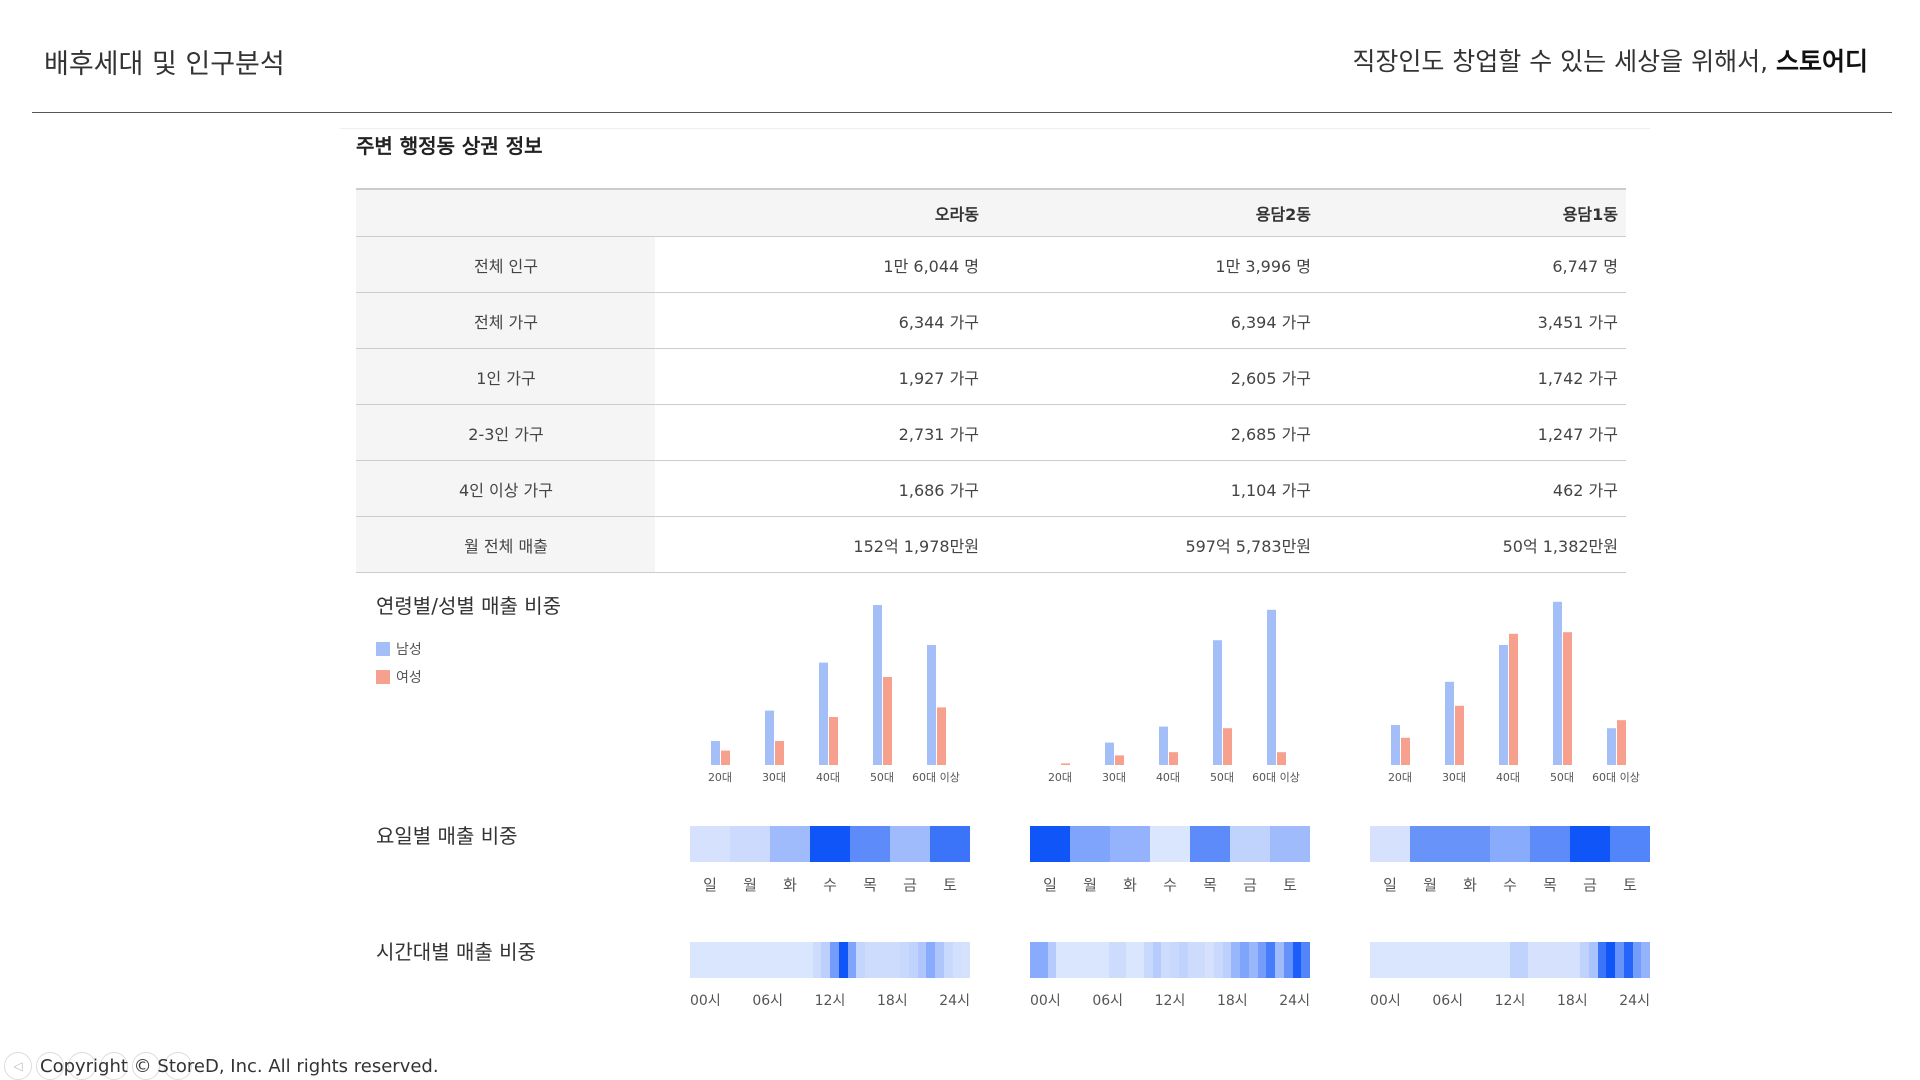 The width and height of the screenshot is (1920, 1080). I want to click on legend: 남성 여성, so click(399, 663).